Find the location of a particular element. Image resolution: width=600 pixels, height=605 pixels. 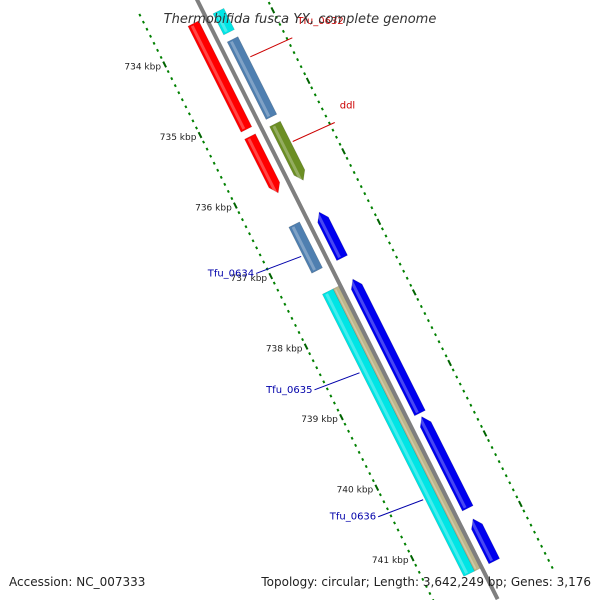

gene-label: Tfu_0634 is located at coordinates (230, 273).